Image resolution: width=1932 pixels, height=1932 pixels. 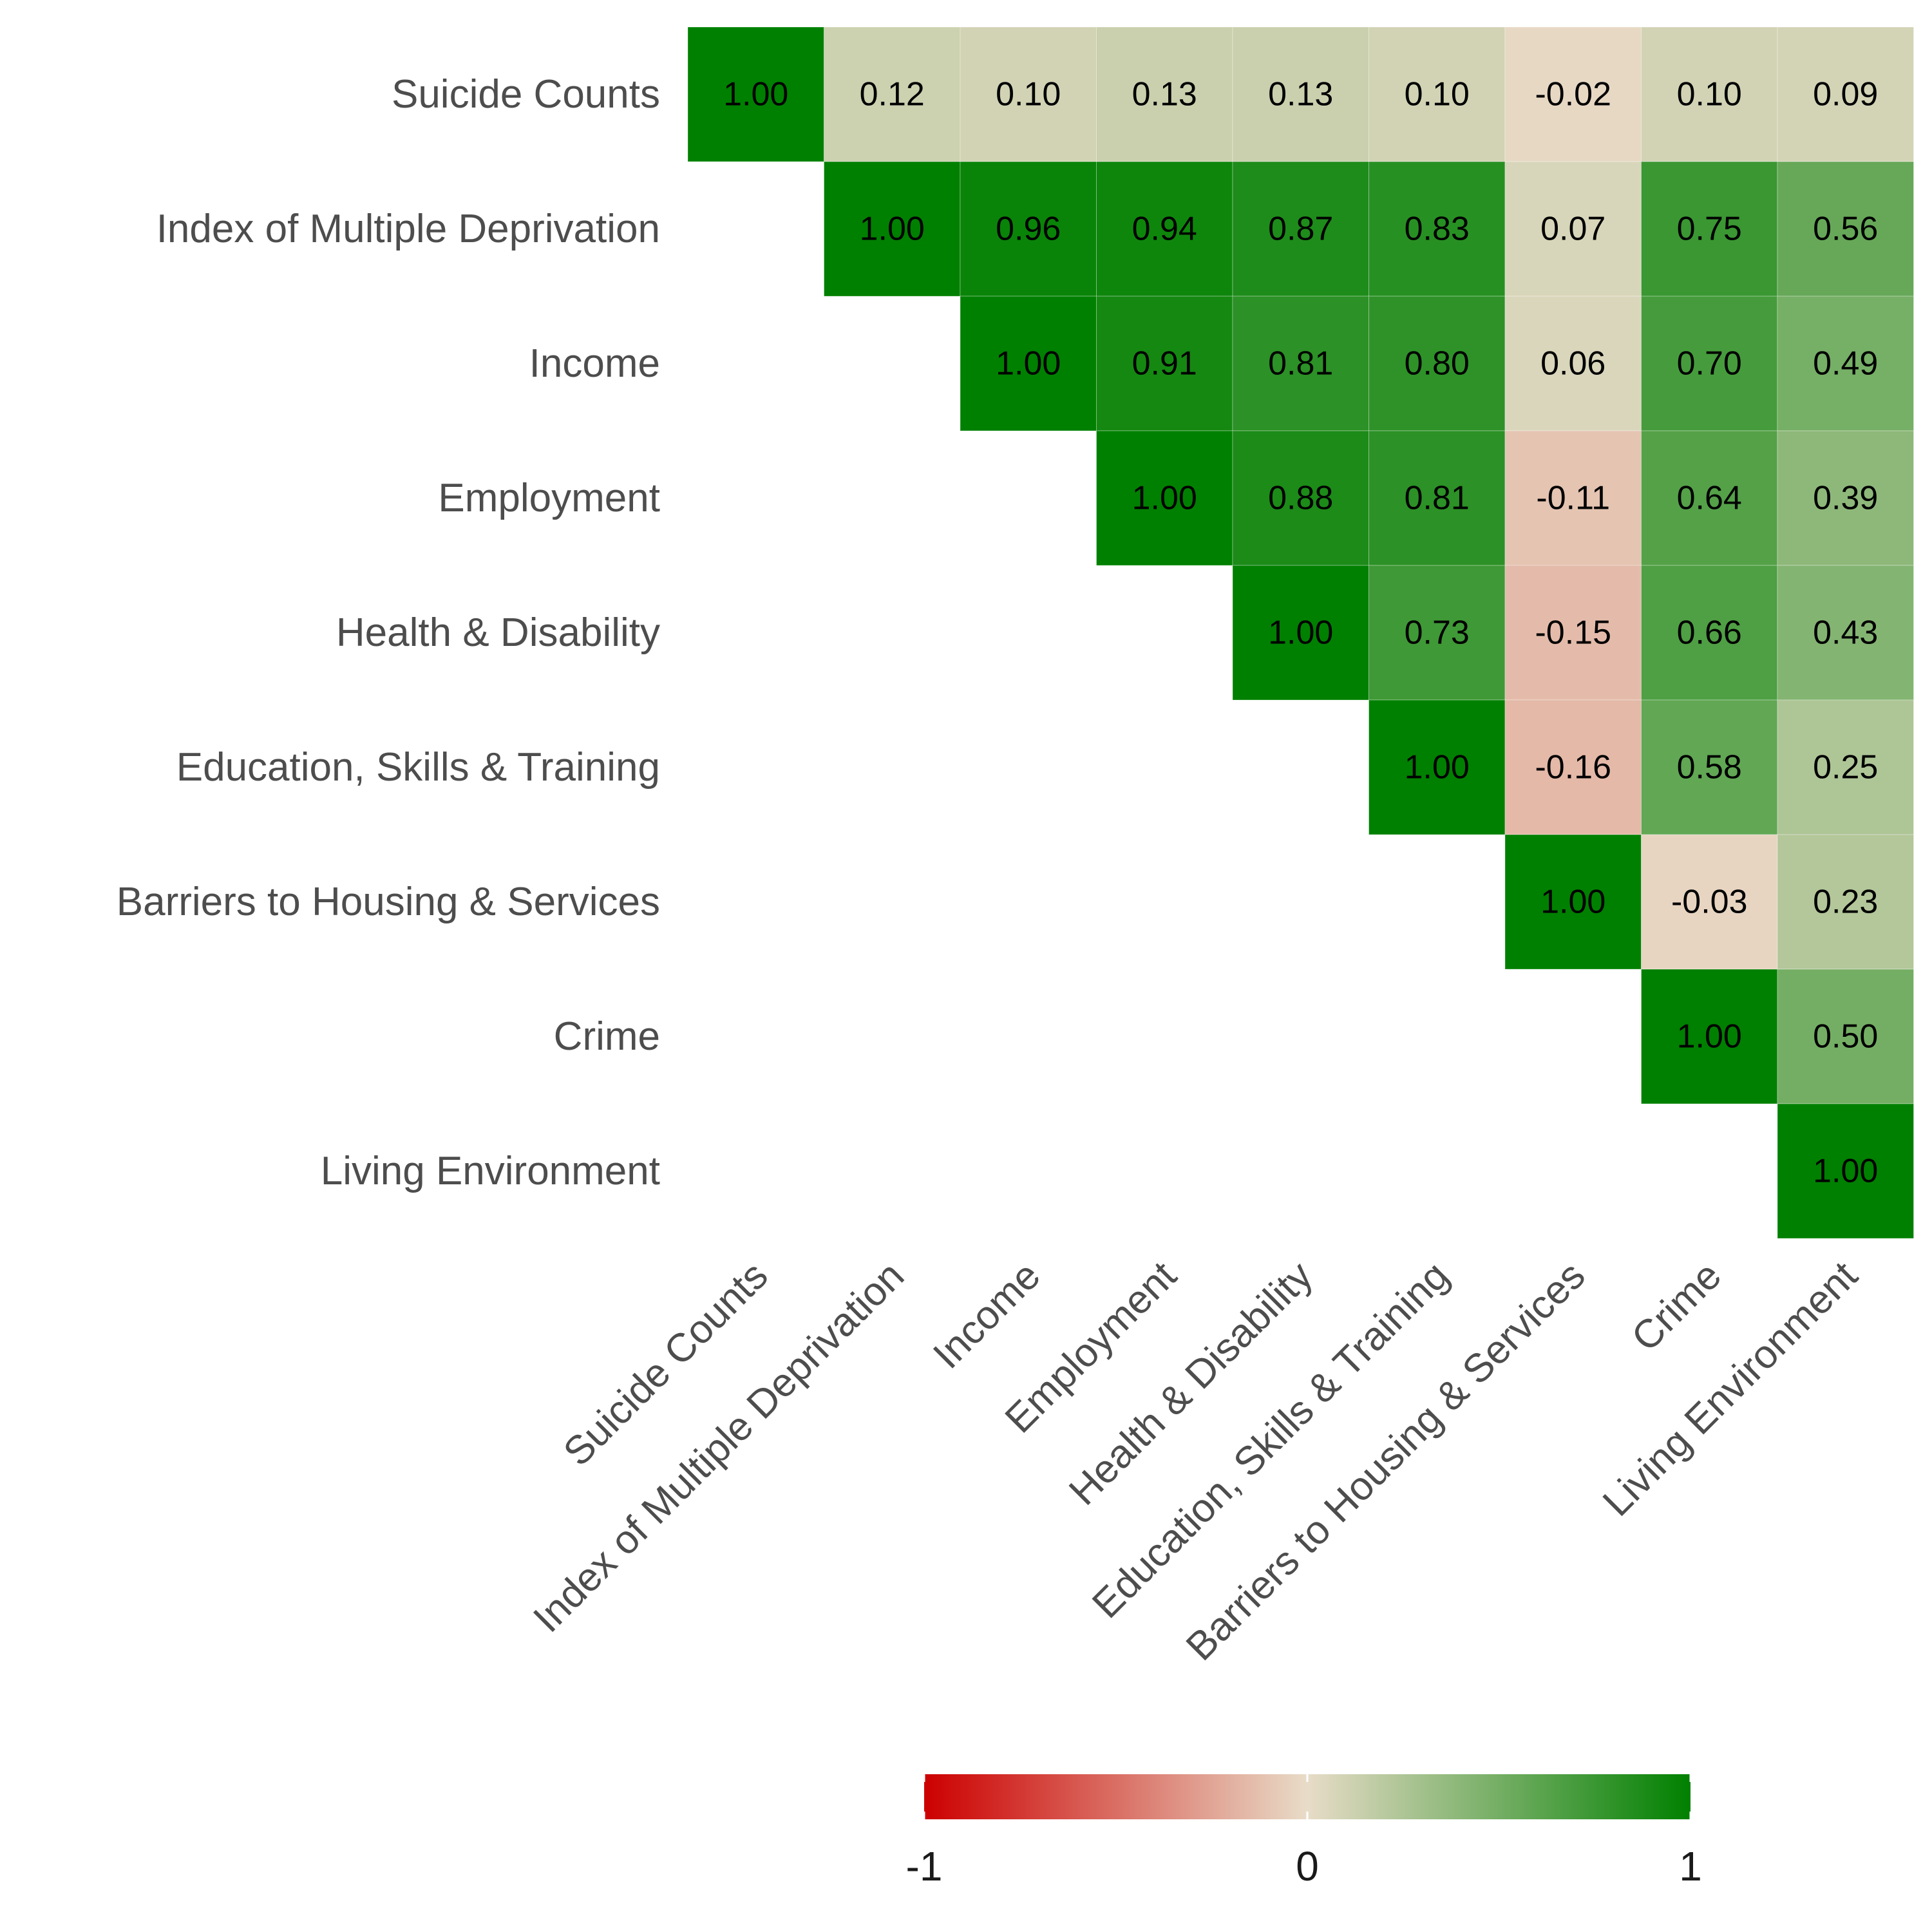 I want to click on cell-value-label: 0.96, so click(x=1028, y=230).